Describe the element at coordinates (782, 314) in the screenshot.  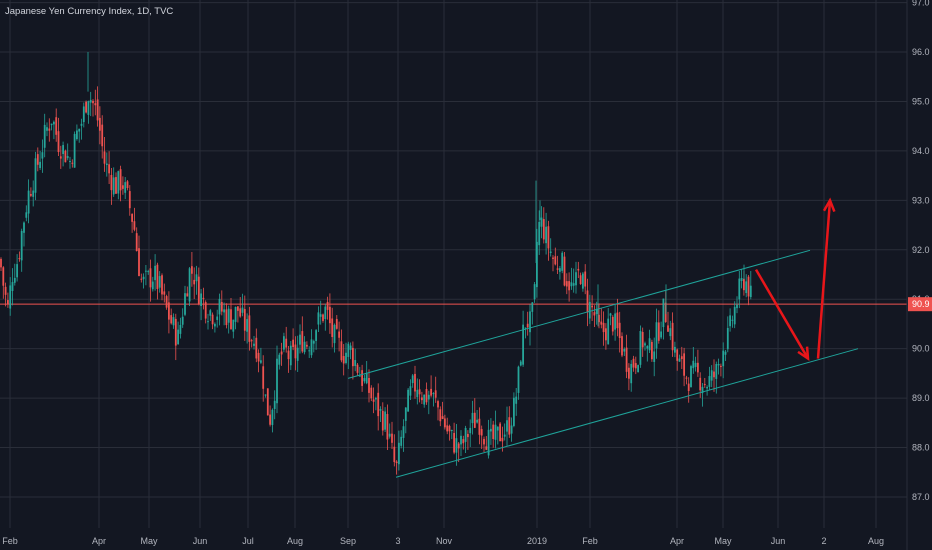
I see `arrow-down` at that location.